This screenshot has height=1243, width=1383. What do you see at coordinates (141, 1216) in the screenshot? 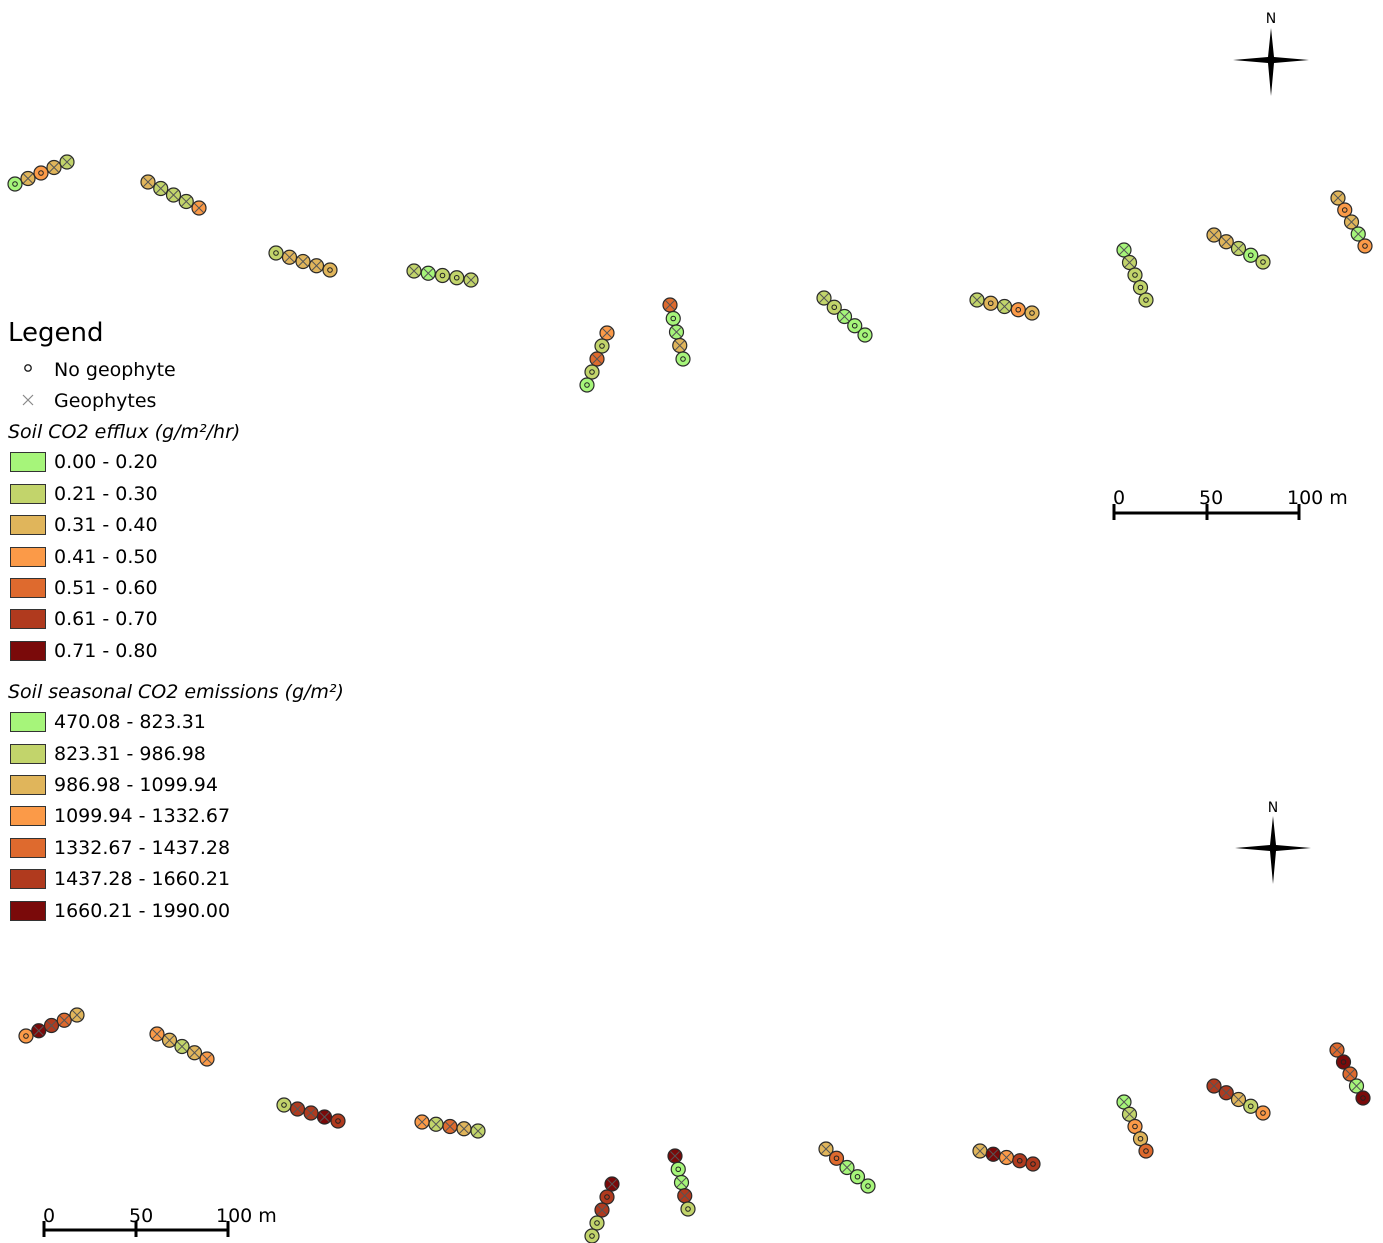
I see `scale-label: 50` at bounding box center [141, 1216].